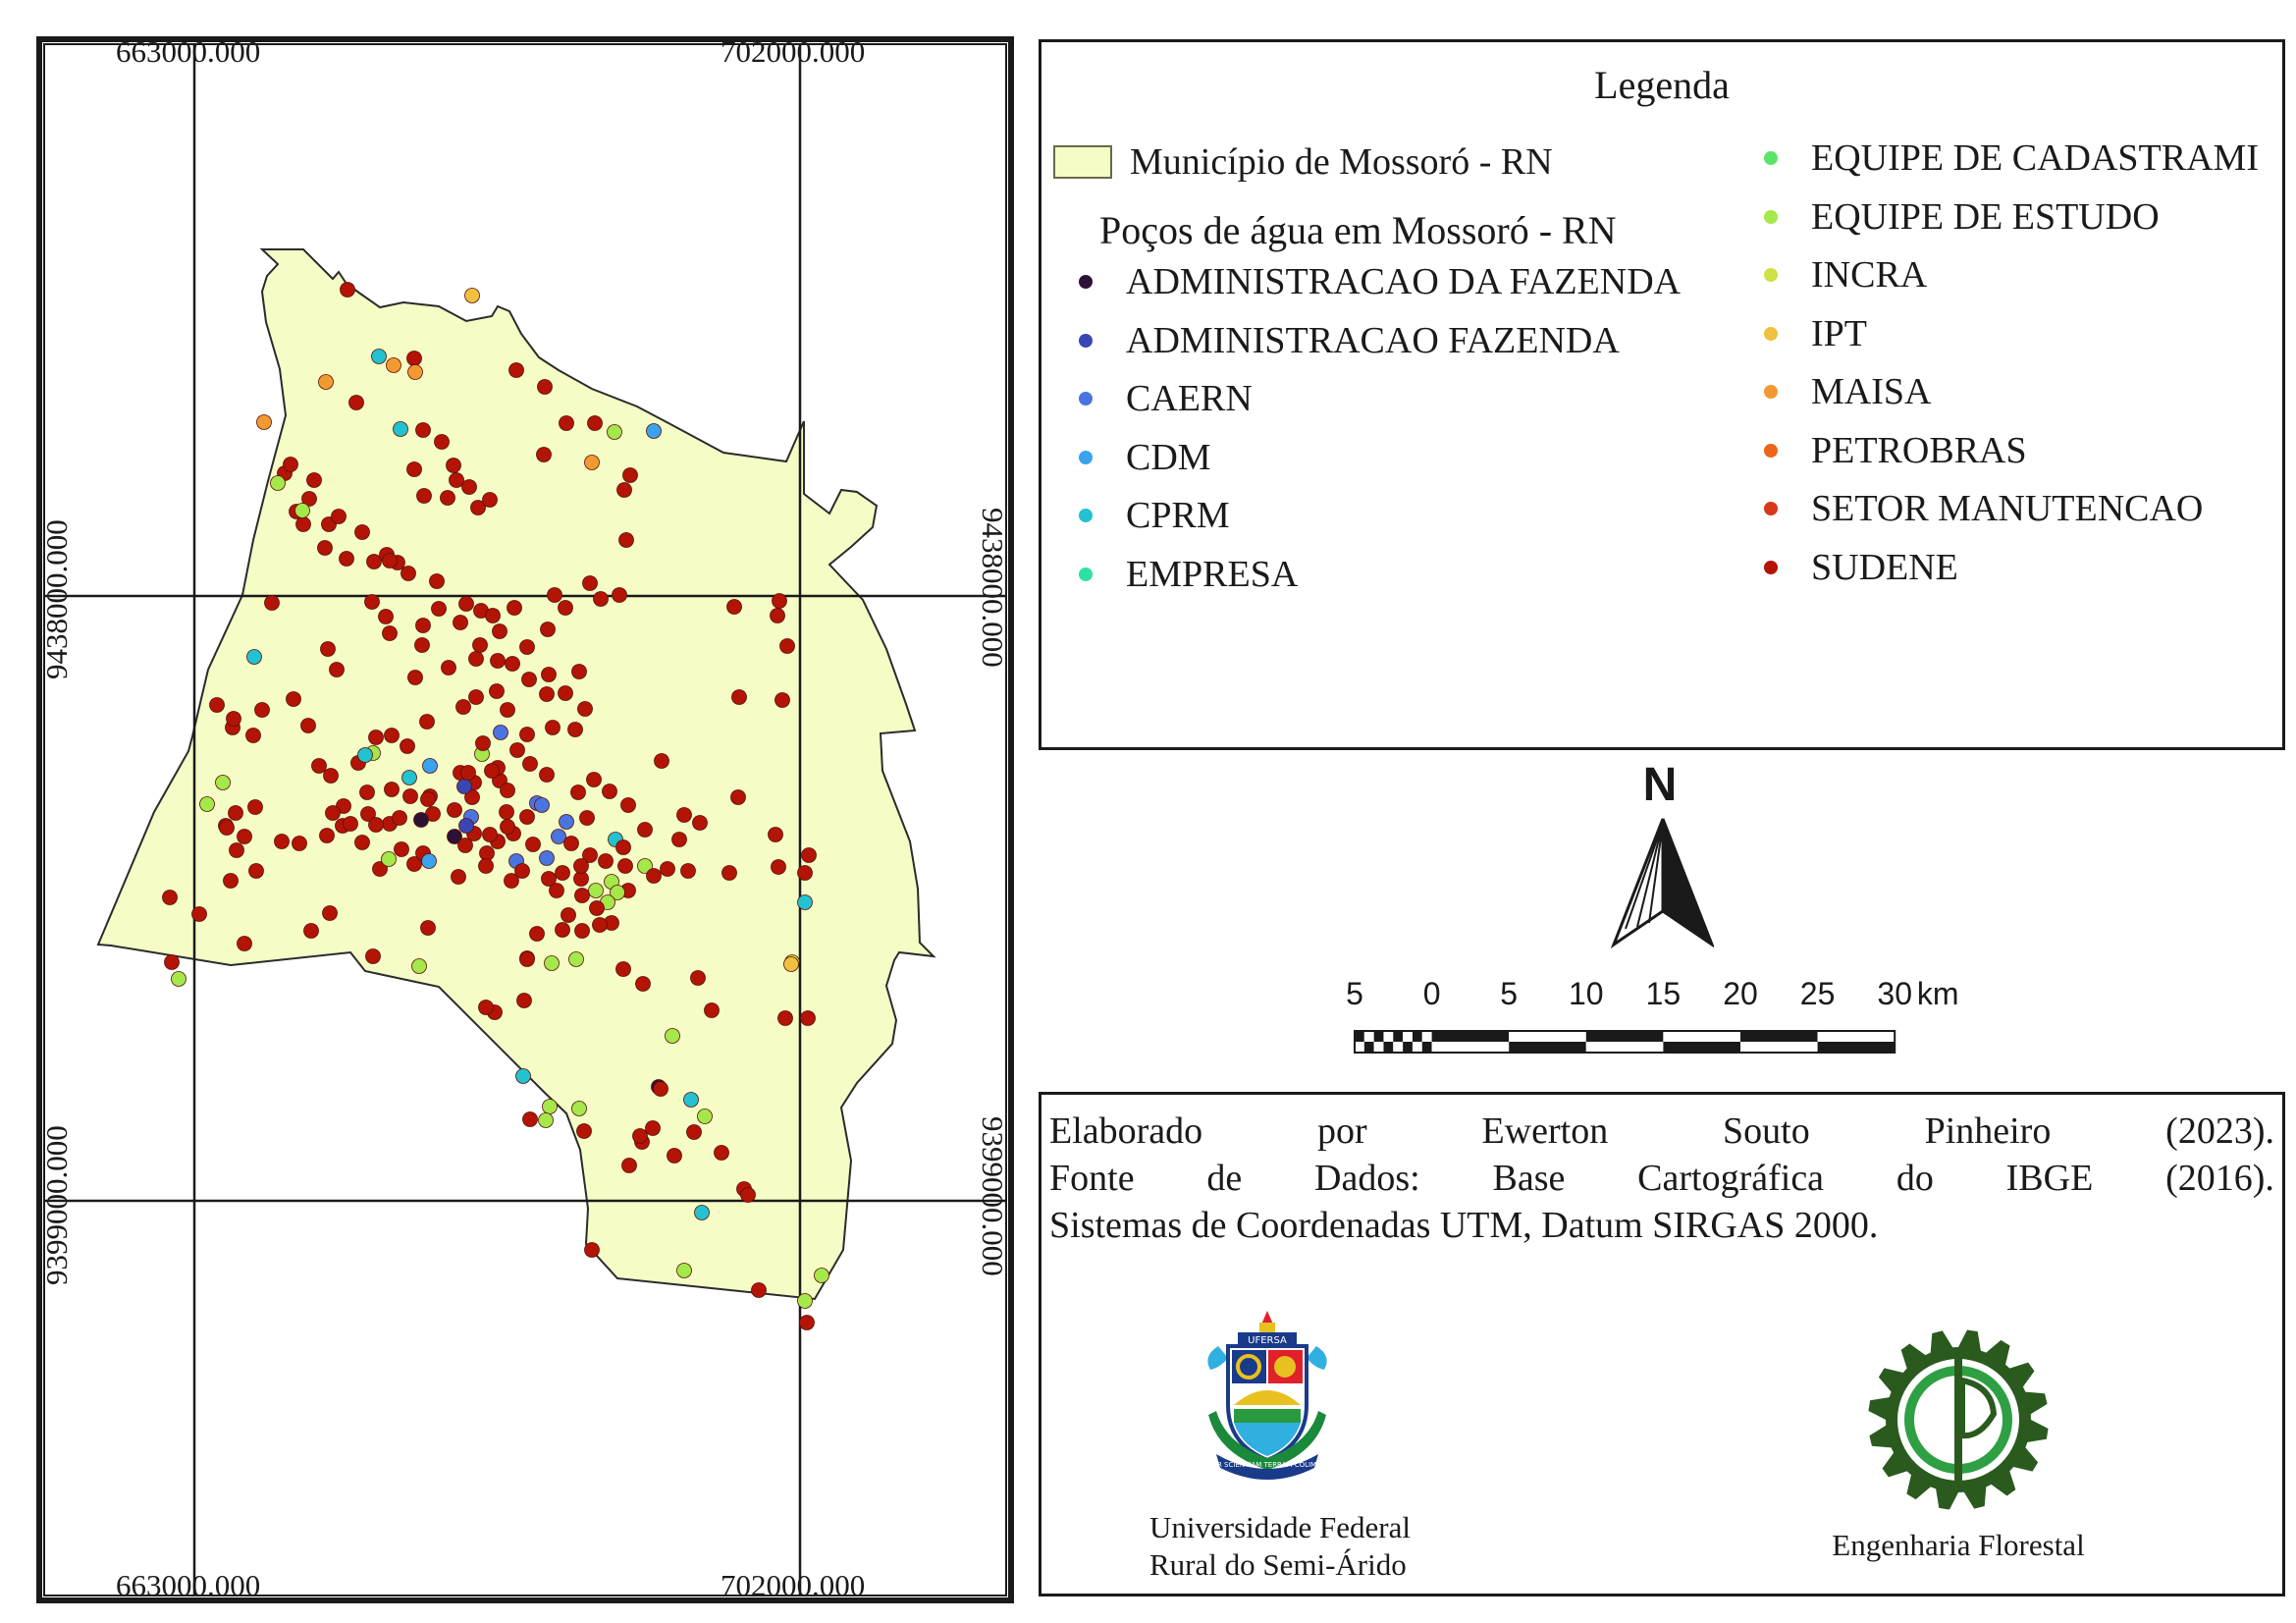  Describe the element at coordinates (2219, 1178) in the screenshot. I see `credits-word: (2016).` at that location.